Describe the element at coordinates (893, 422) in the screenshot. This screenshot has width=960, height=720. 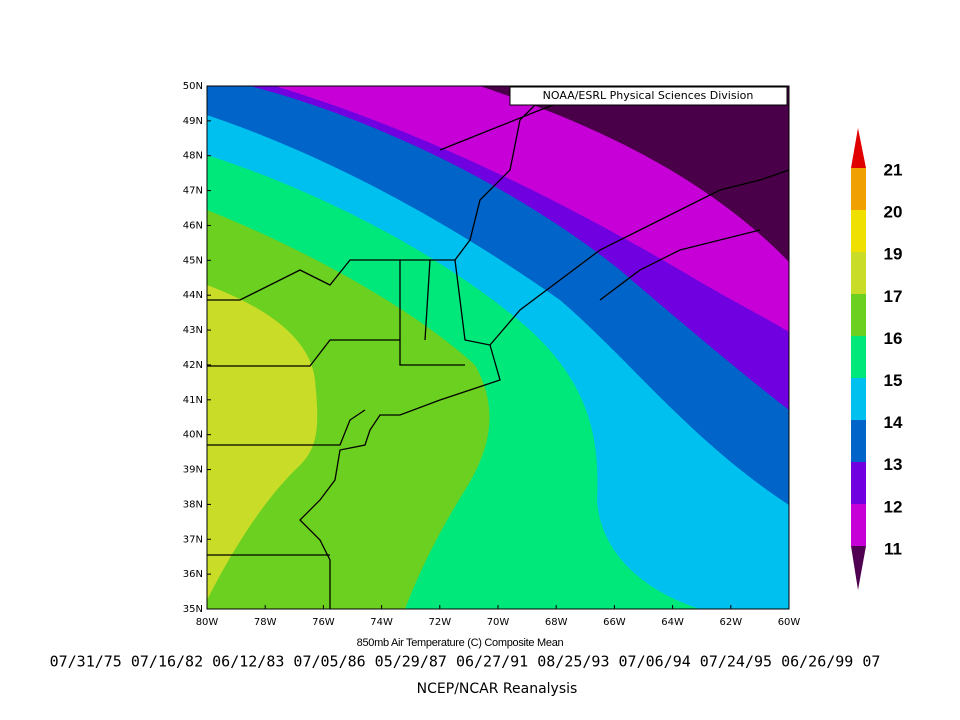
I see `colorbar-label: 14` at that location.